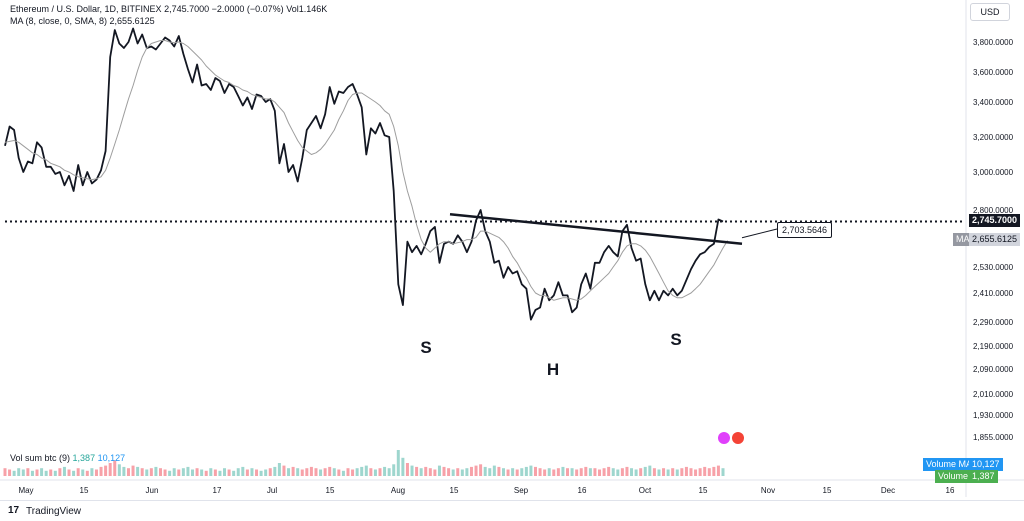 This screenshot has height=521, width=1024. I want to click on event-icons, so click(732, 440).